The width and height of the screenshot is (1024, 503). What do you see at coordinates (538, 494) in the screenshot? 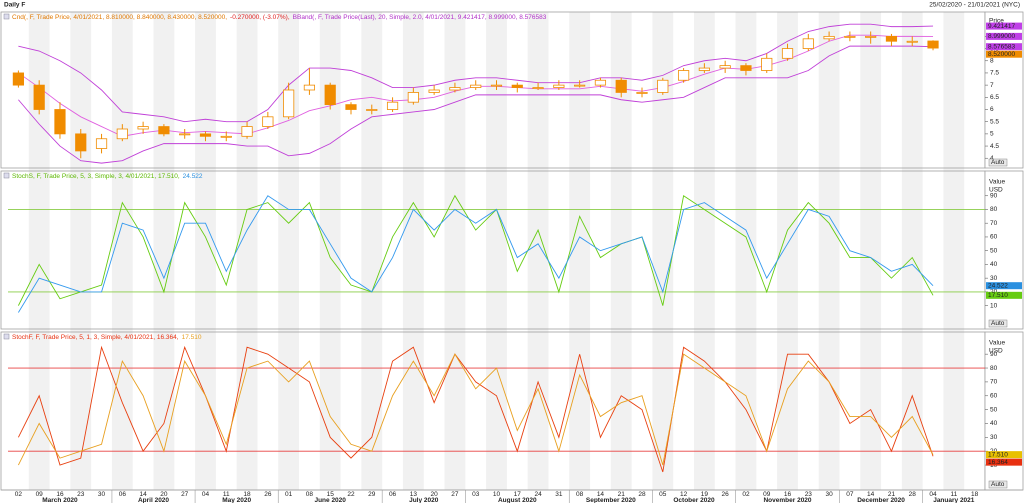
I see `x-tick-label: 24` at bounding box center [538, 494].